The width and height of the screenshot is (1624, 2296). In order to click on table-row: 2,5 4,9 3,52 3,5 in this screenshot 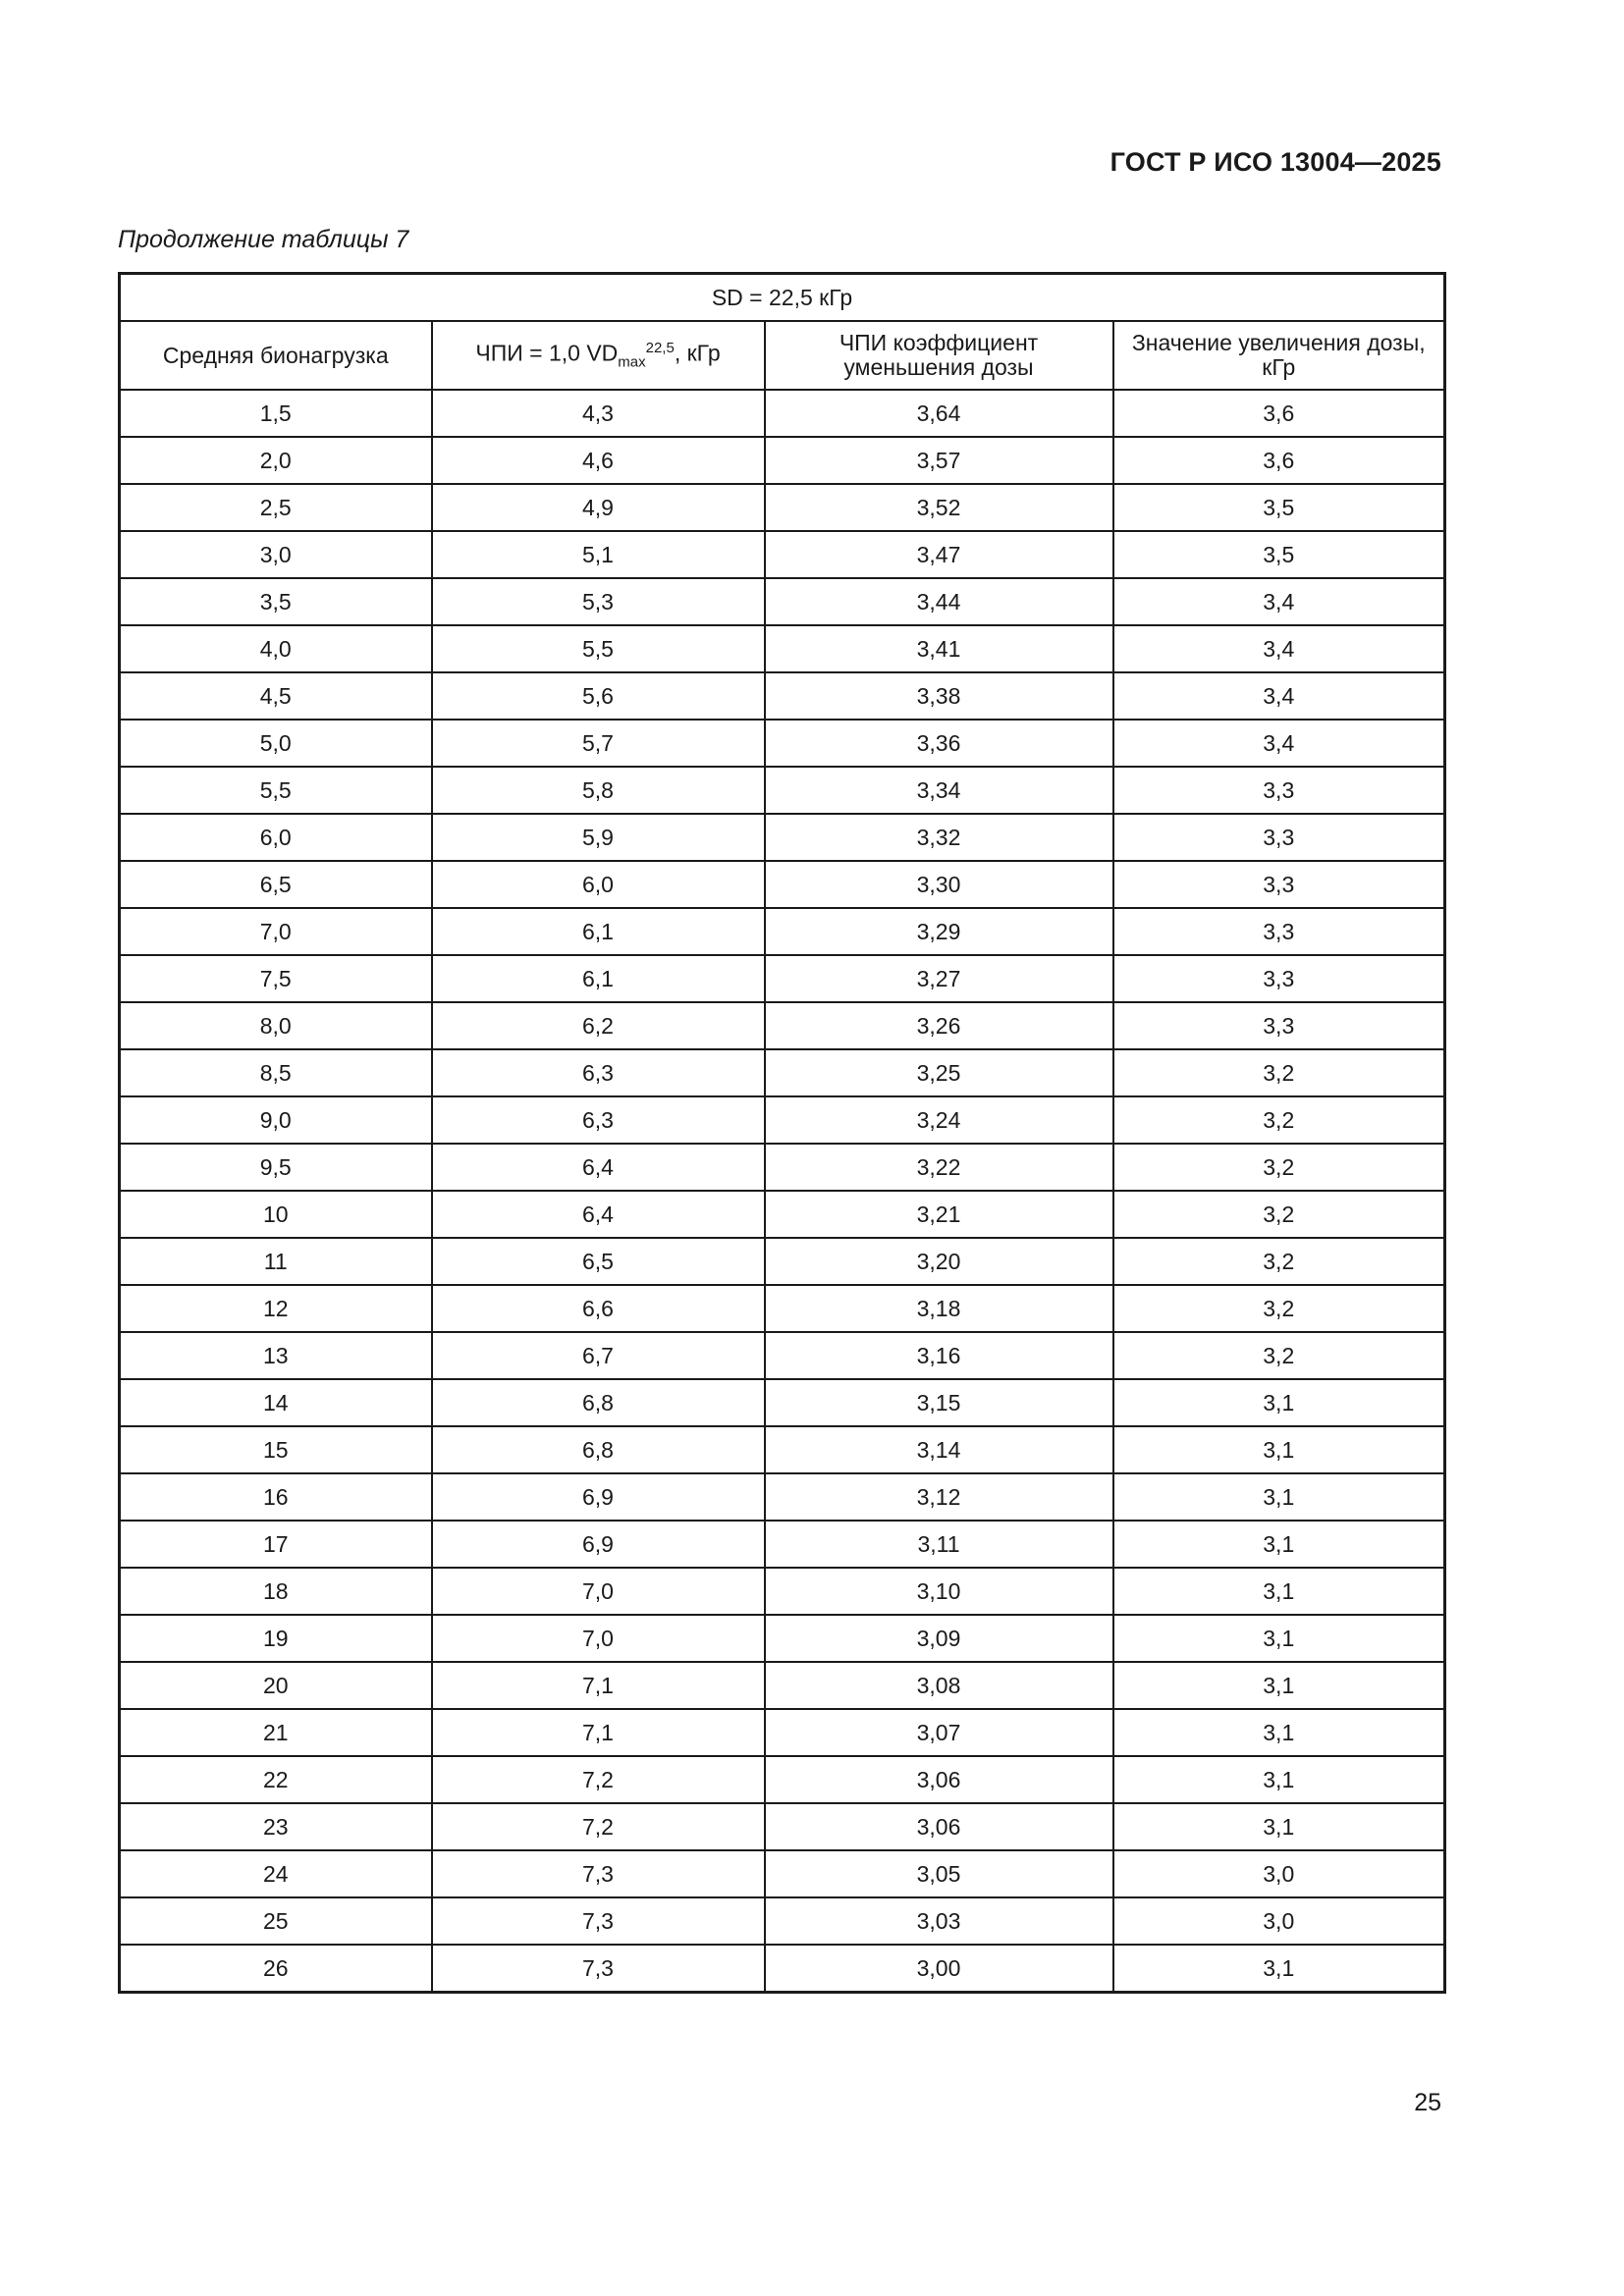, I will do `click(782, 507)`.